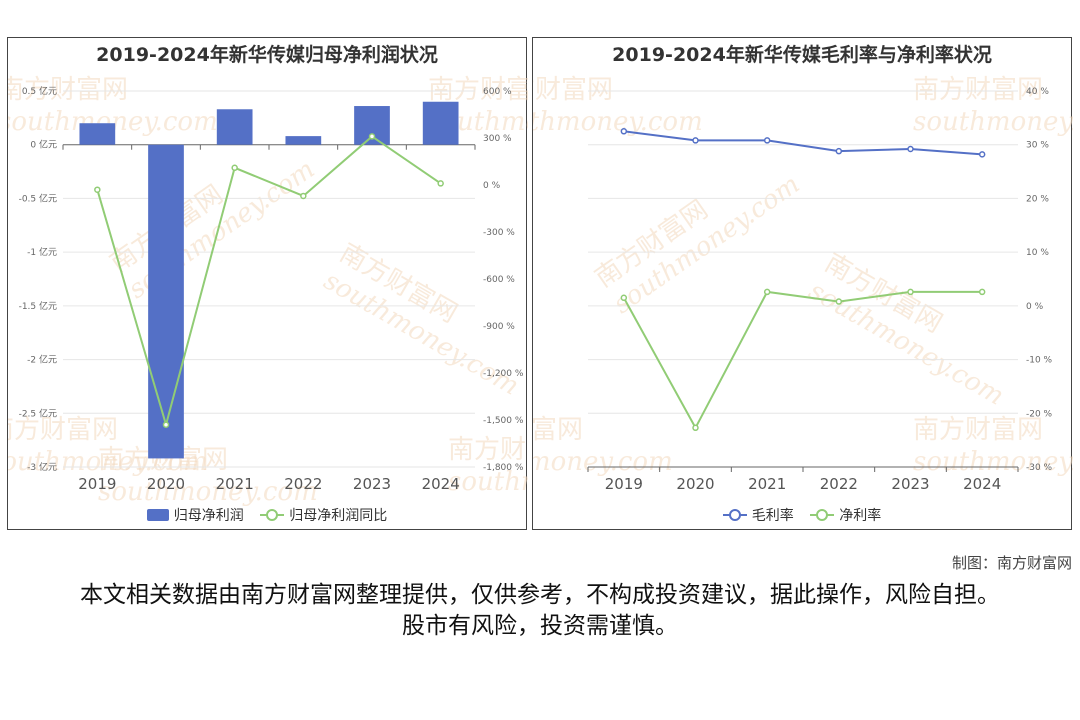  What do you see at coordinates (42, 467) in the screenshot?
I see `y-tick-label-left: -3 亿元` at bounding box center [42, 467].